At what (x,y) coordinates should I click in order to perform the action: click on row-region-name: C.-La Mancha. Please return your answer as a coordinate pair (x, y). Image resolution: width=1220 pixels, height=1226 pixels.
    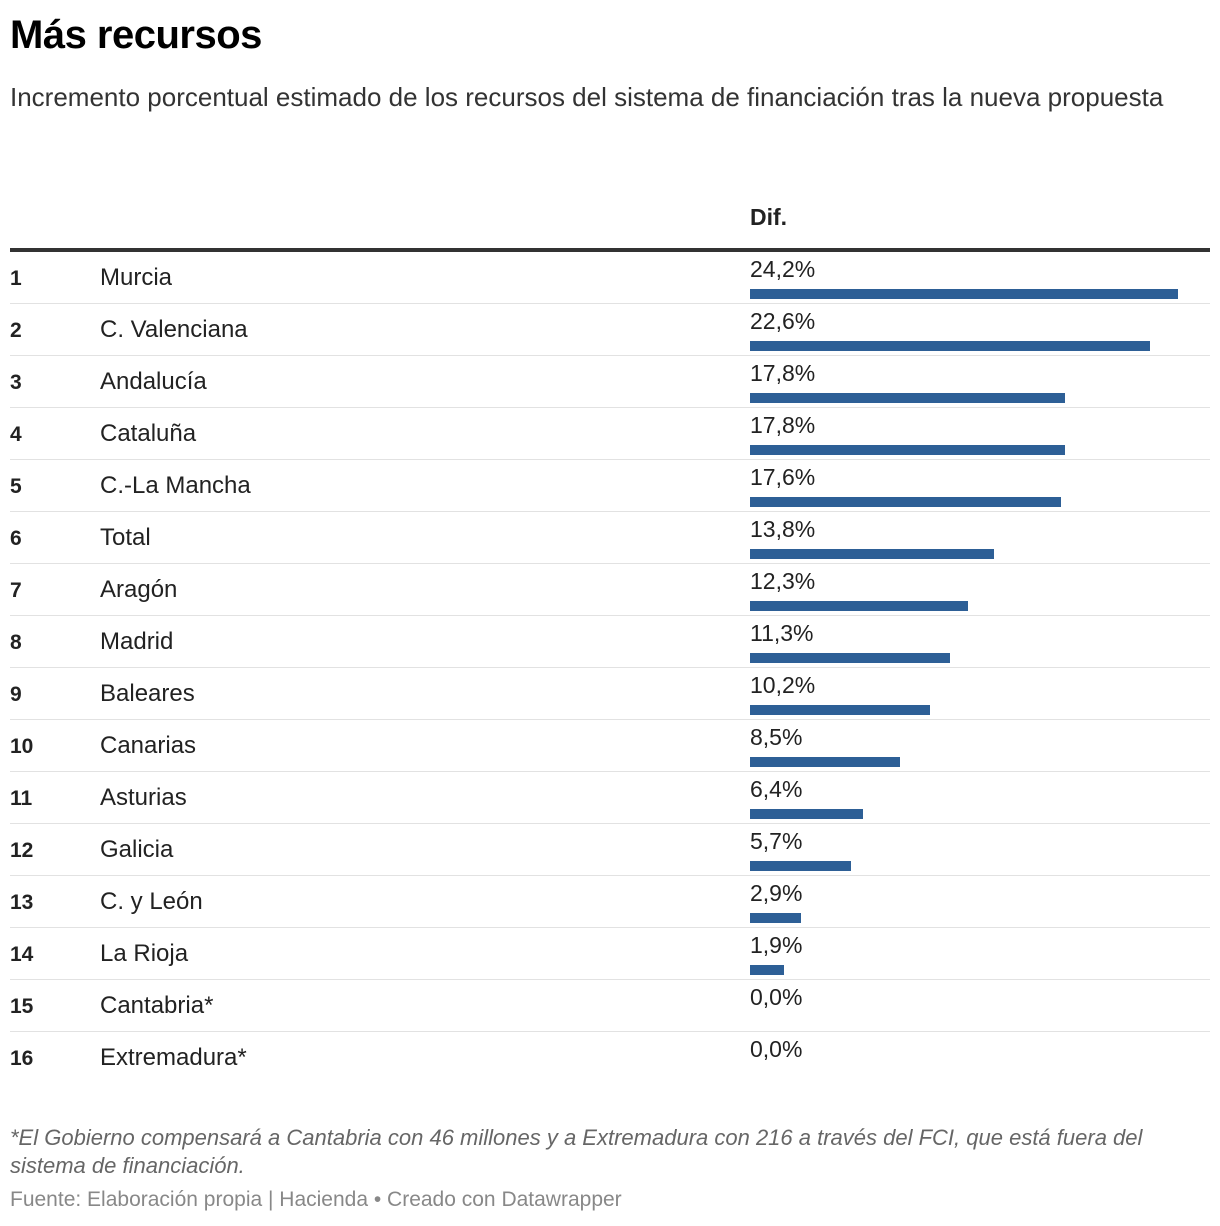
    Looking at the image, I should click on (175, 485).